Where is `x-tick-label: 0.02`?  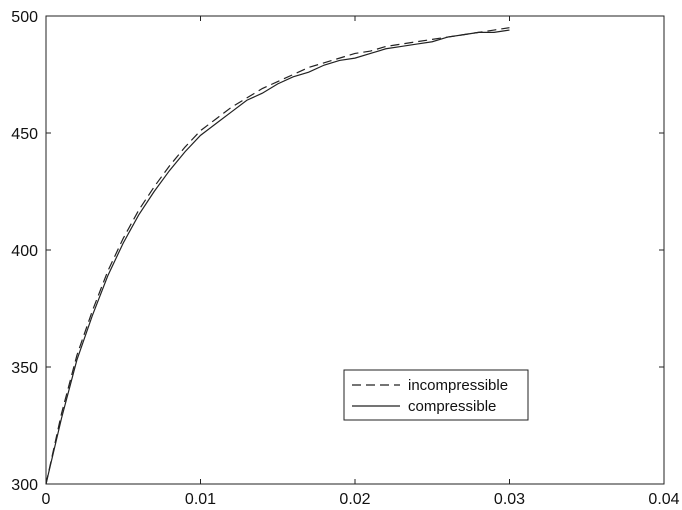
x-tick-label: 0.02 is located at coordinates (354, 499).